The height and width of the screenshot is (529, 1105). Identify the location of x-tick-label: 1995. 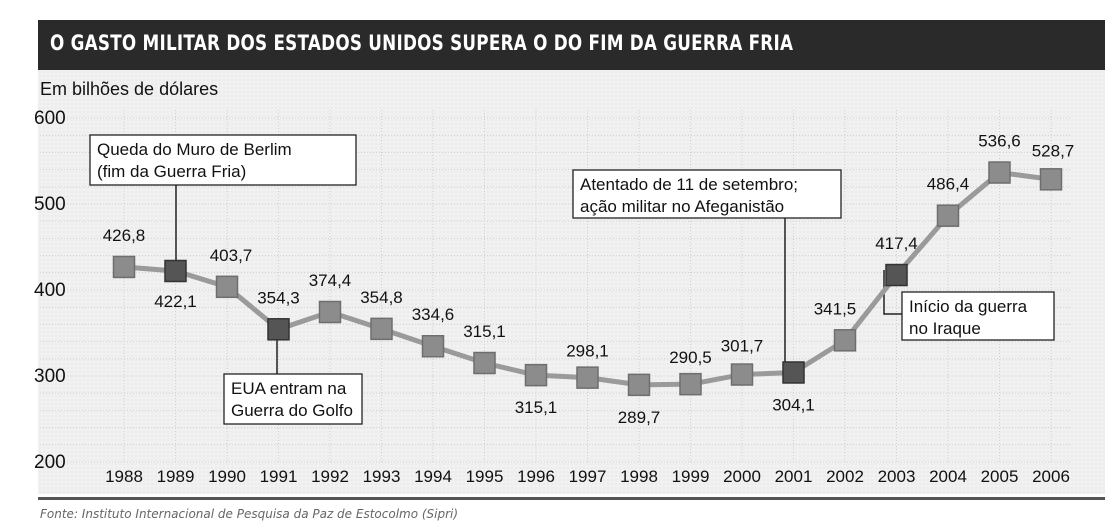
(485, 476).